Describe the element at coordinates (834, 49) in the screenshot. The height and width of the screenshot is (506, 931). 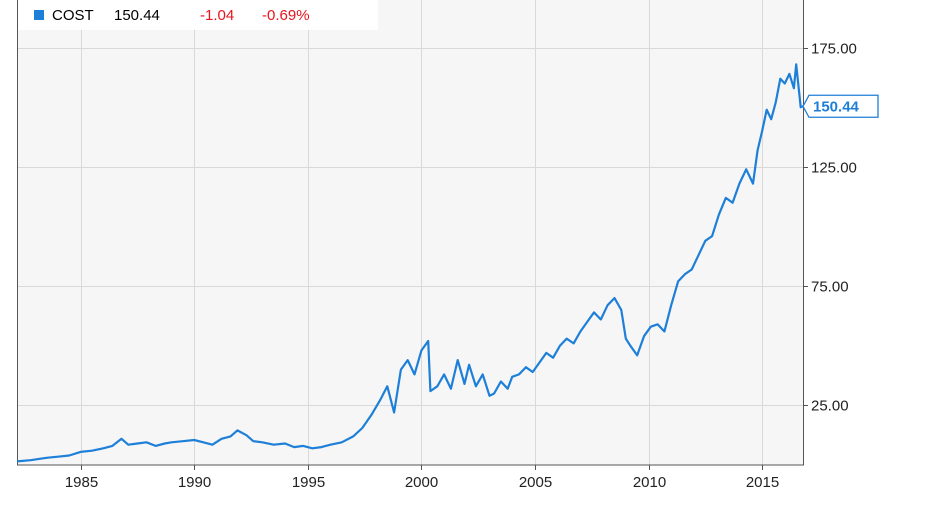
I see `y-tick-label: 175.00` at that location.